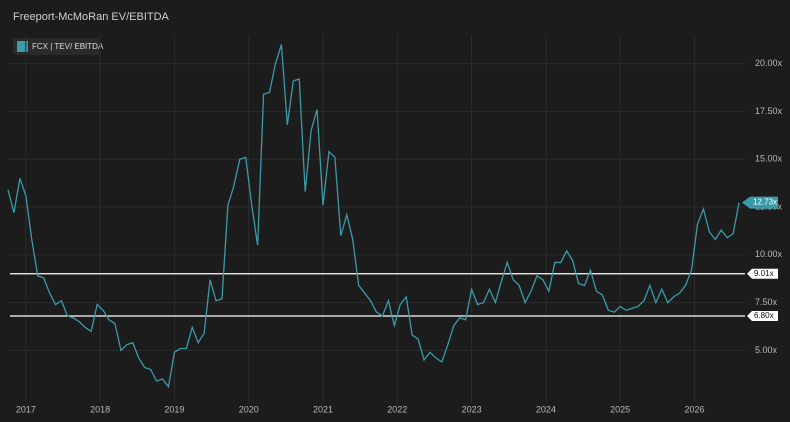  Describe the element at coordinates (766, 350) in the screenshot. I see `y-tick-label: 5.00x` at that location.